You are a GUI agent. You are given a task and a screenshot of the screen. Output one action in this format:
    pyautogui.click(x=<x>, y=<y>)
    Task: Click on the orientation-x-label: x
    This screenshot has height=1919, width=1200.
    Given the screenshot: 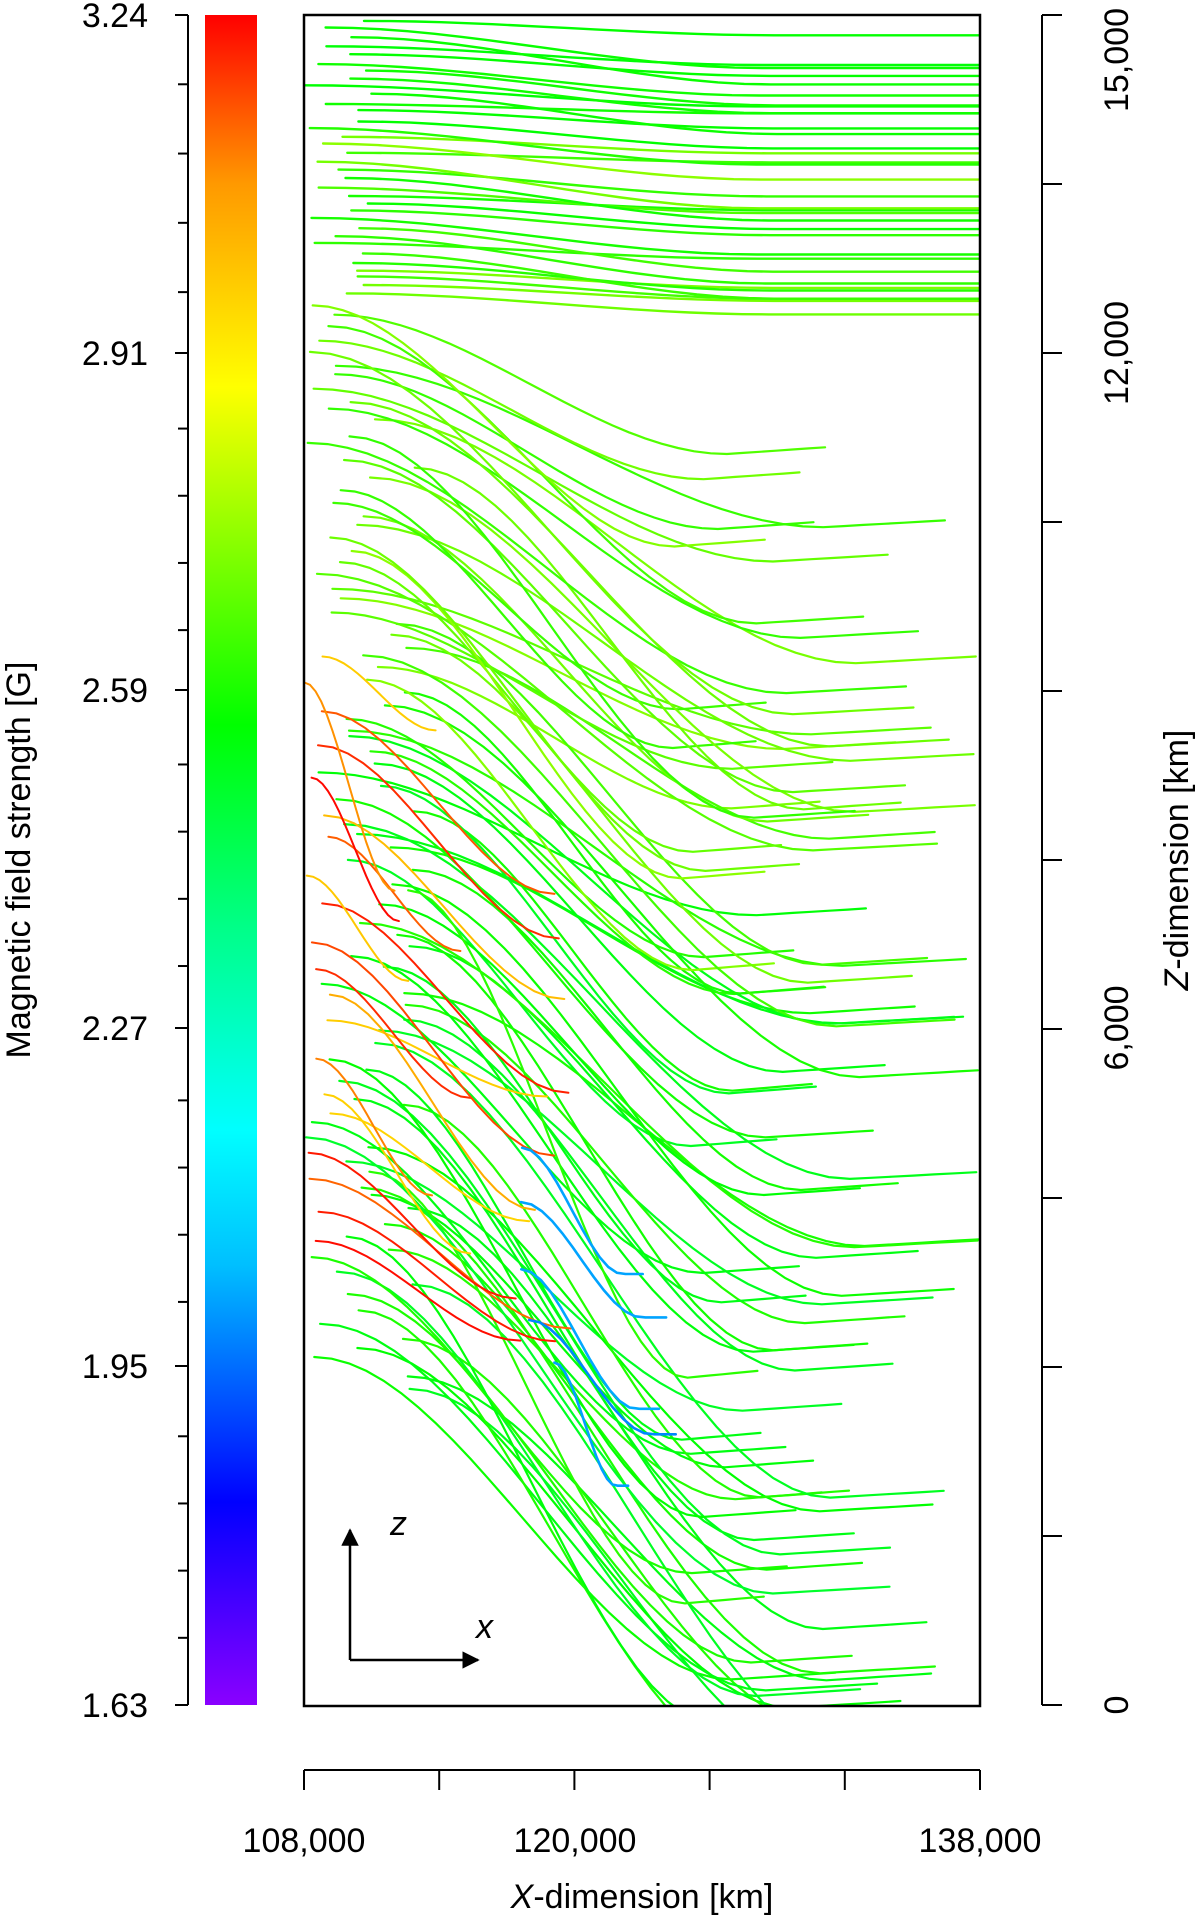 What is the action you would take?
    pyautogui.click(x=484, y=1627)
    